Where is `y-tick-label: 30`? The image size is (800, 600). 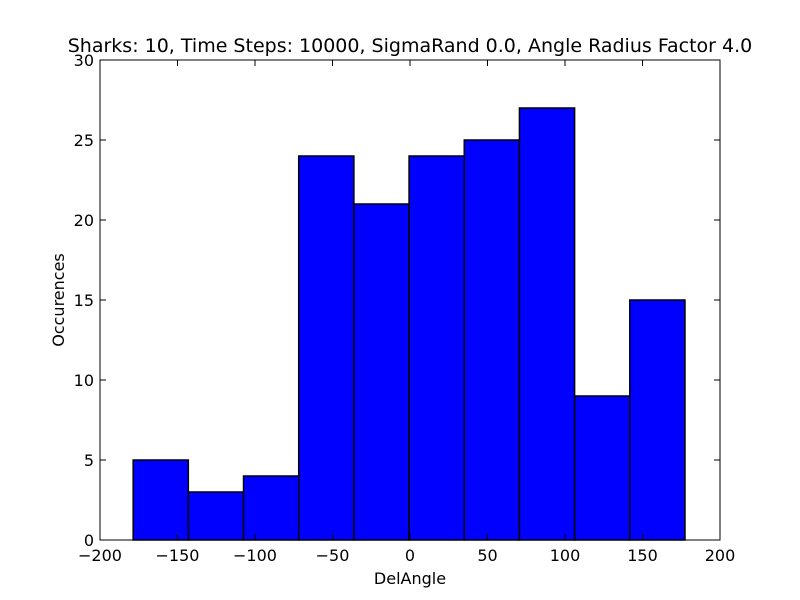
y-tick-label: 30 is located at coordinates (84, 60).